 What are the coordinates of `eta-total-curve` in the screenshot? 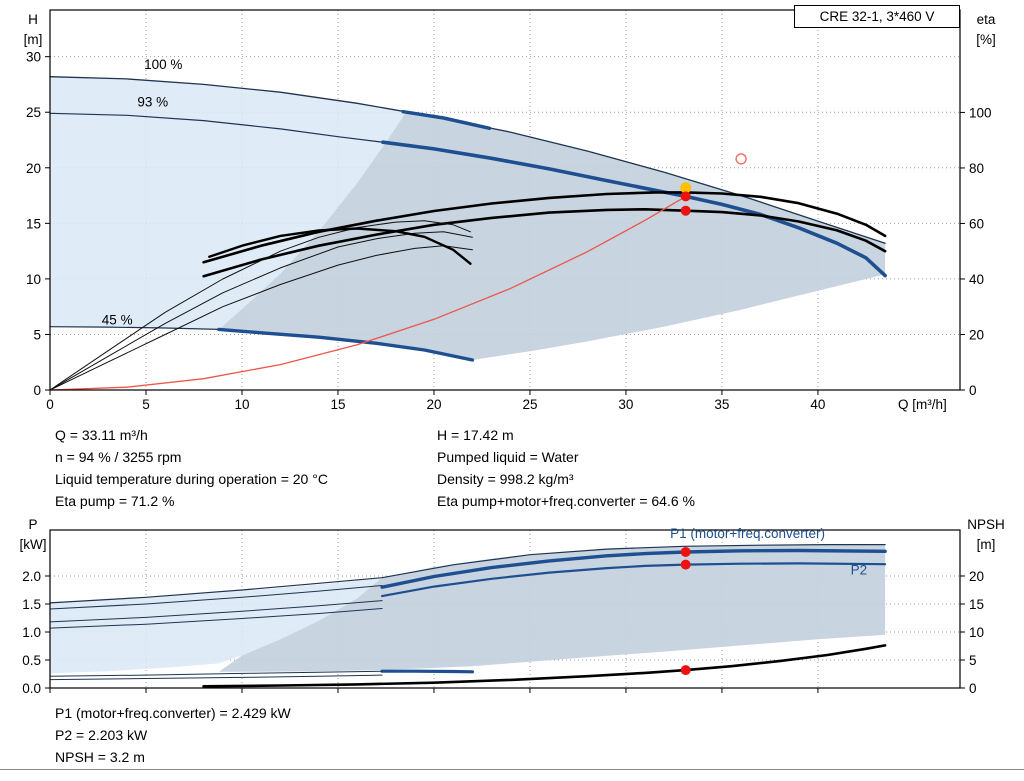 It's located at (544, 243).